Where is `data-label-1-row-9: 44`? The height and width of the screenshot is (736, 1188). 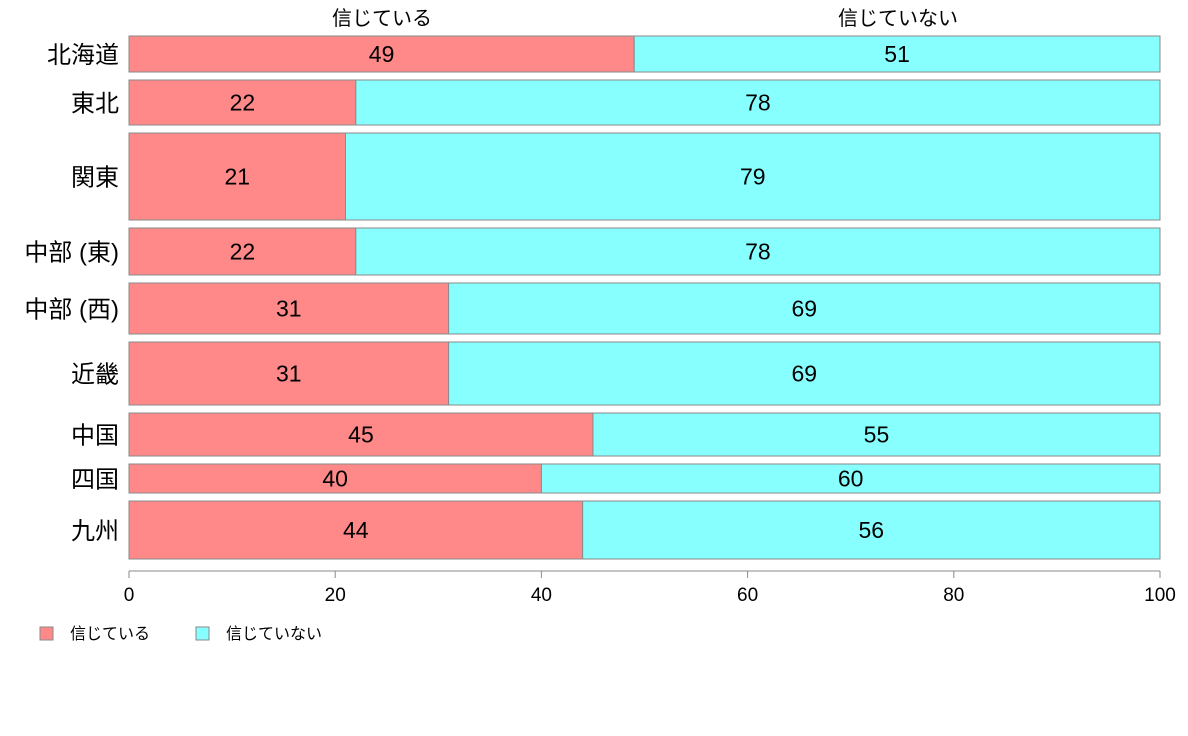 data-label-1-row-9: 44 is located at coordinates (356, 530).